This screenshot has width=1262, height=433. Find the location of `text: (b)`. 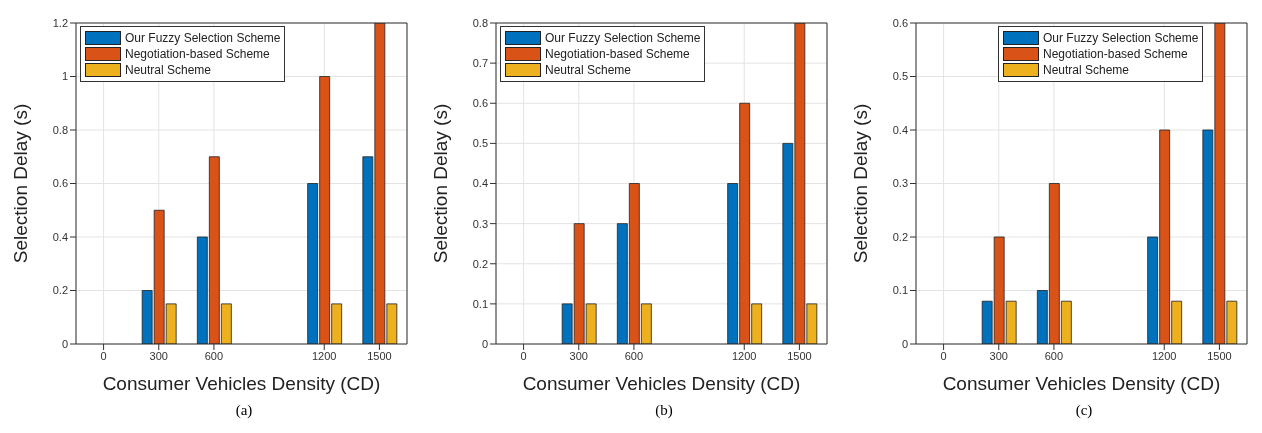

text: (b) is located at coordinates (664, 410).